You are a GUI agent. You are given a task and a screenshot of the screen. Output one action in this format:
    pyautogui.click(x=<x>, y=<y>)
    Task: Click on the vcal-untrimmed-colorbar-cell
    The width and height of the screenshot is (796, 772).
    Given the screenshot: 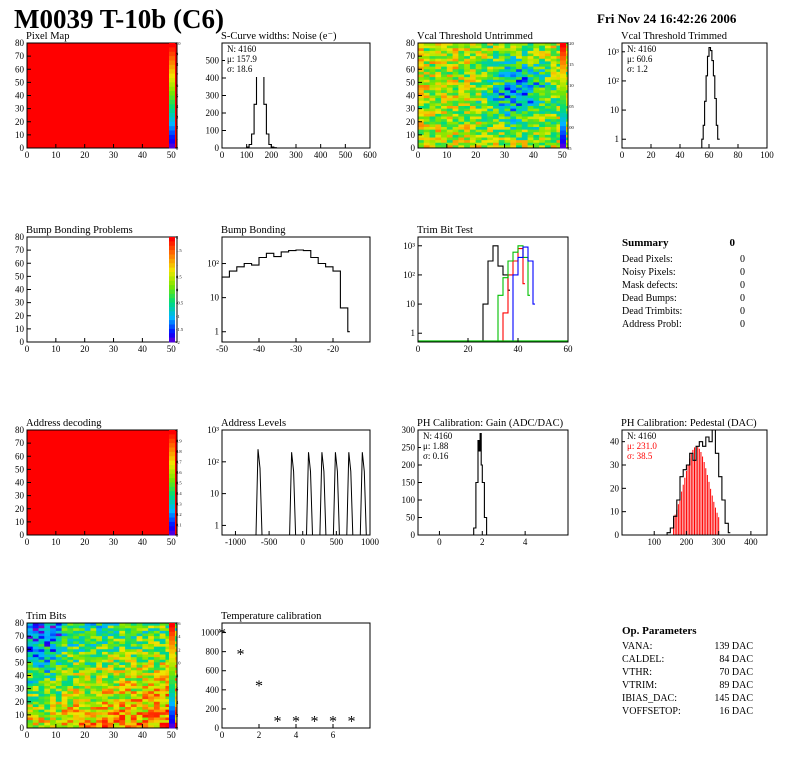 What is the action you would take?
    pyautogui.click(x=563, y=67)
    